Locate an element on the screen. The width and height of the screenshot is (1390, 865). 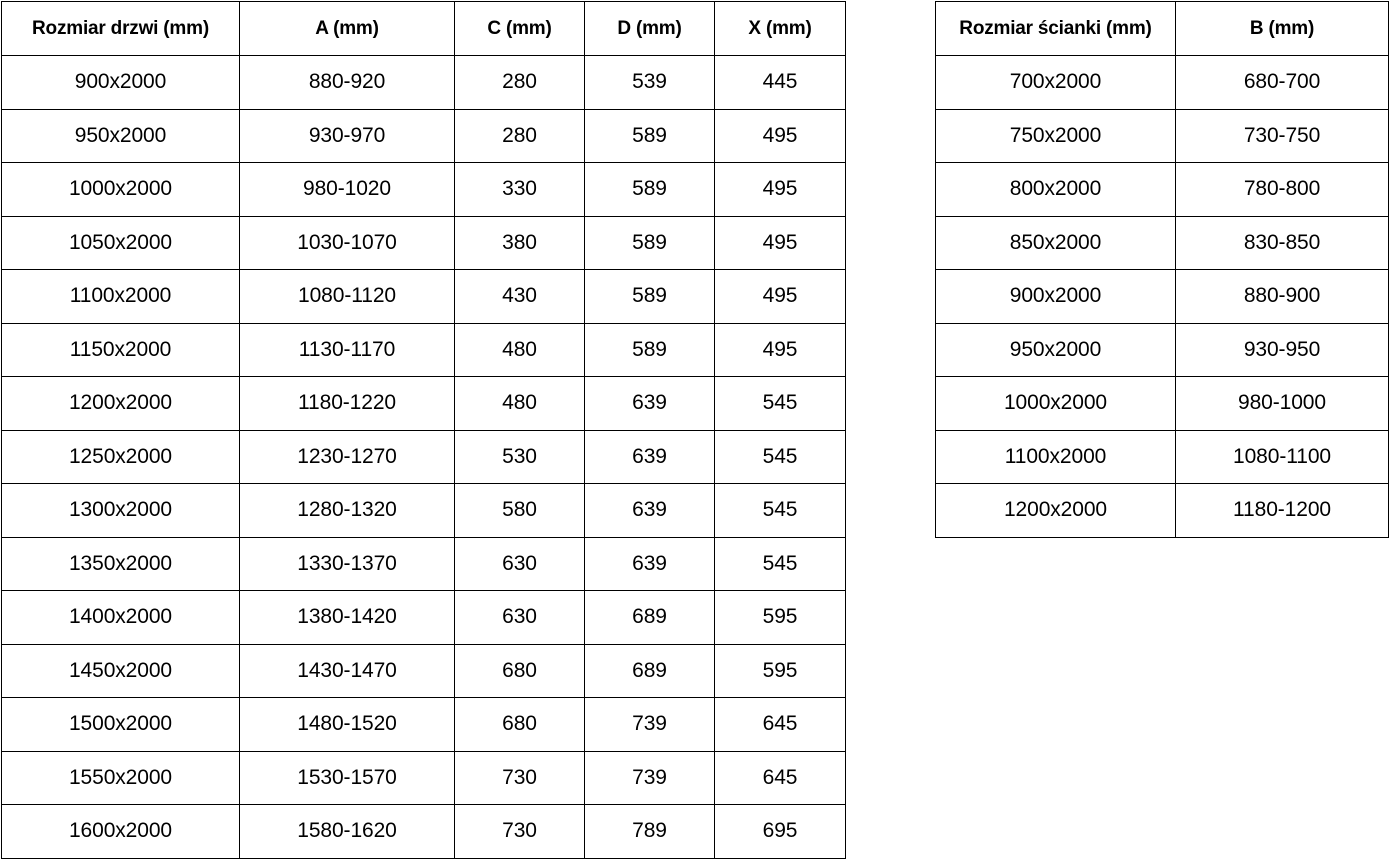
cell-c: 380 is located at coordinates (519, 242).